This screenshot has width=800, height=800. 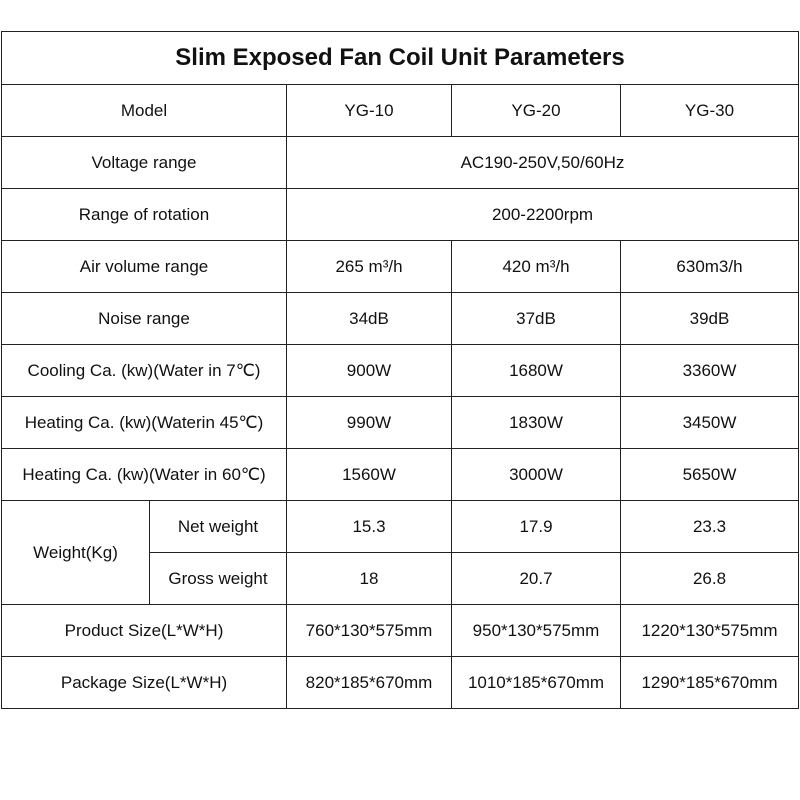 What do you see at coordinates (218, 526) in the screenshot?
I see `net-weight-label: Net weight` at bounding box center [218, 526].